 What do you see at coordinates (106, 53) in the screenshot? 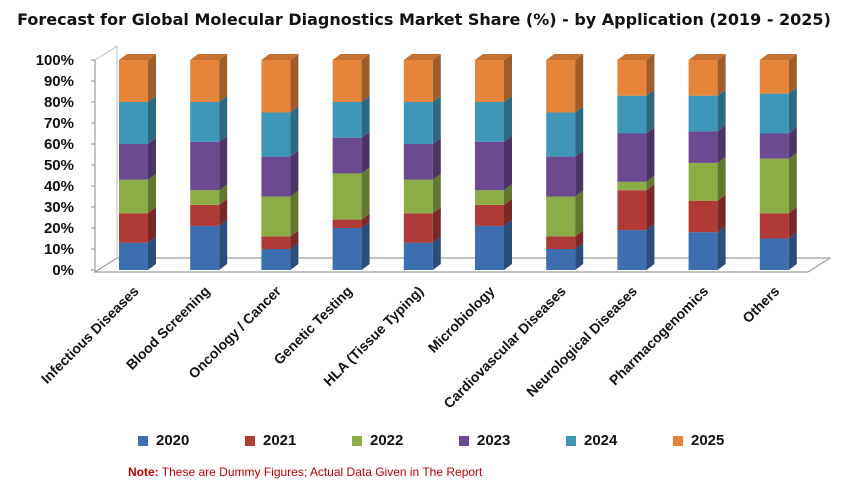
I see `wall-top-edge` at bounding box center [106, 53].